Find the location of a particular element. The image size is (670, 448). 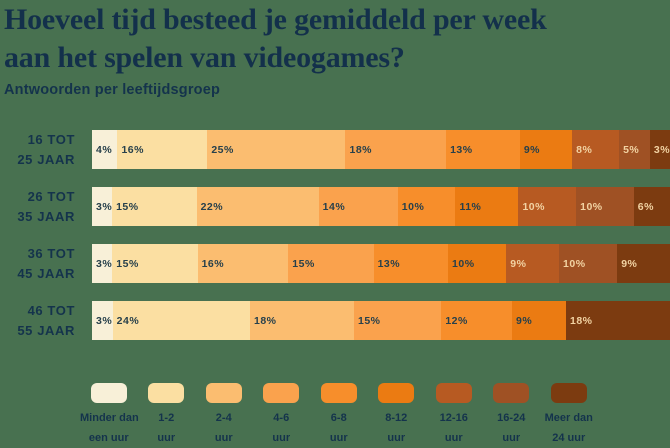

bar-segment: 9% is located at coordinates (546, 149).